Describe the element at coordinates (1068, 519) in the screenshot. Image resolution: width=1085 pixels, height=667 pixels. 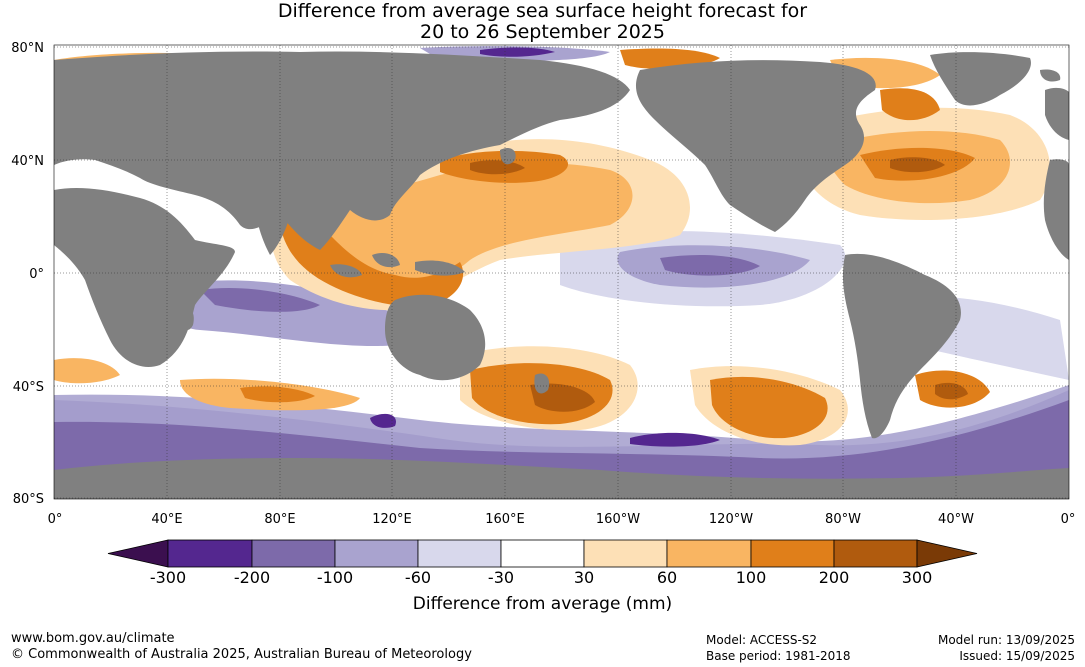
I see `lon-tick-0-right: 0°` at that location.